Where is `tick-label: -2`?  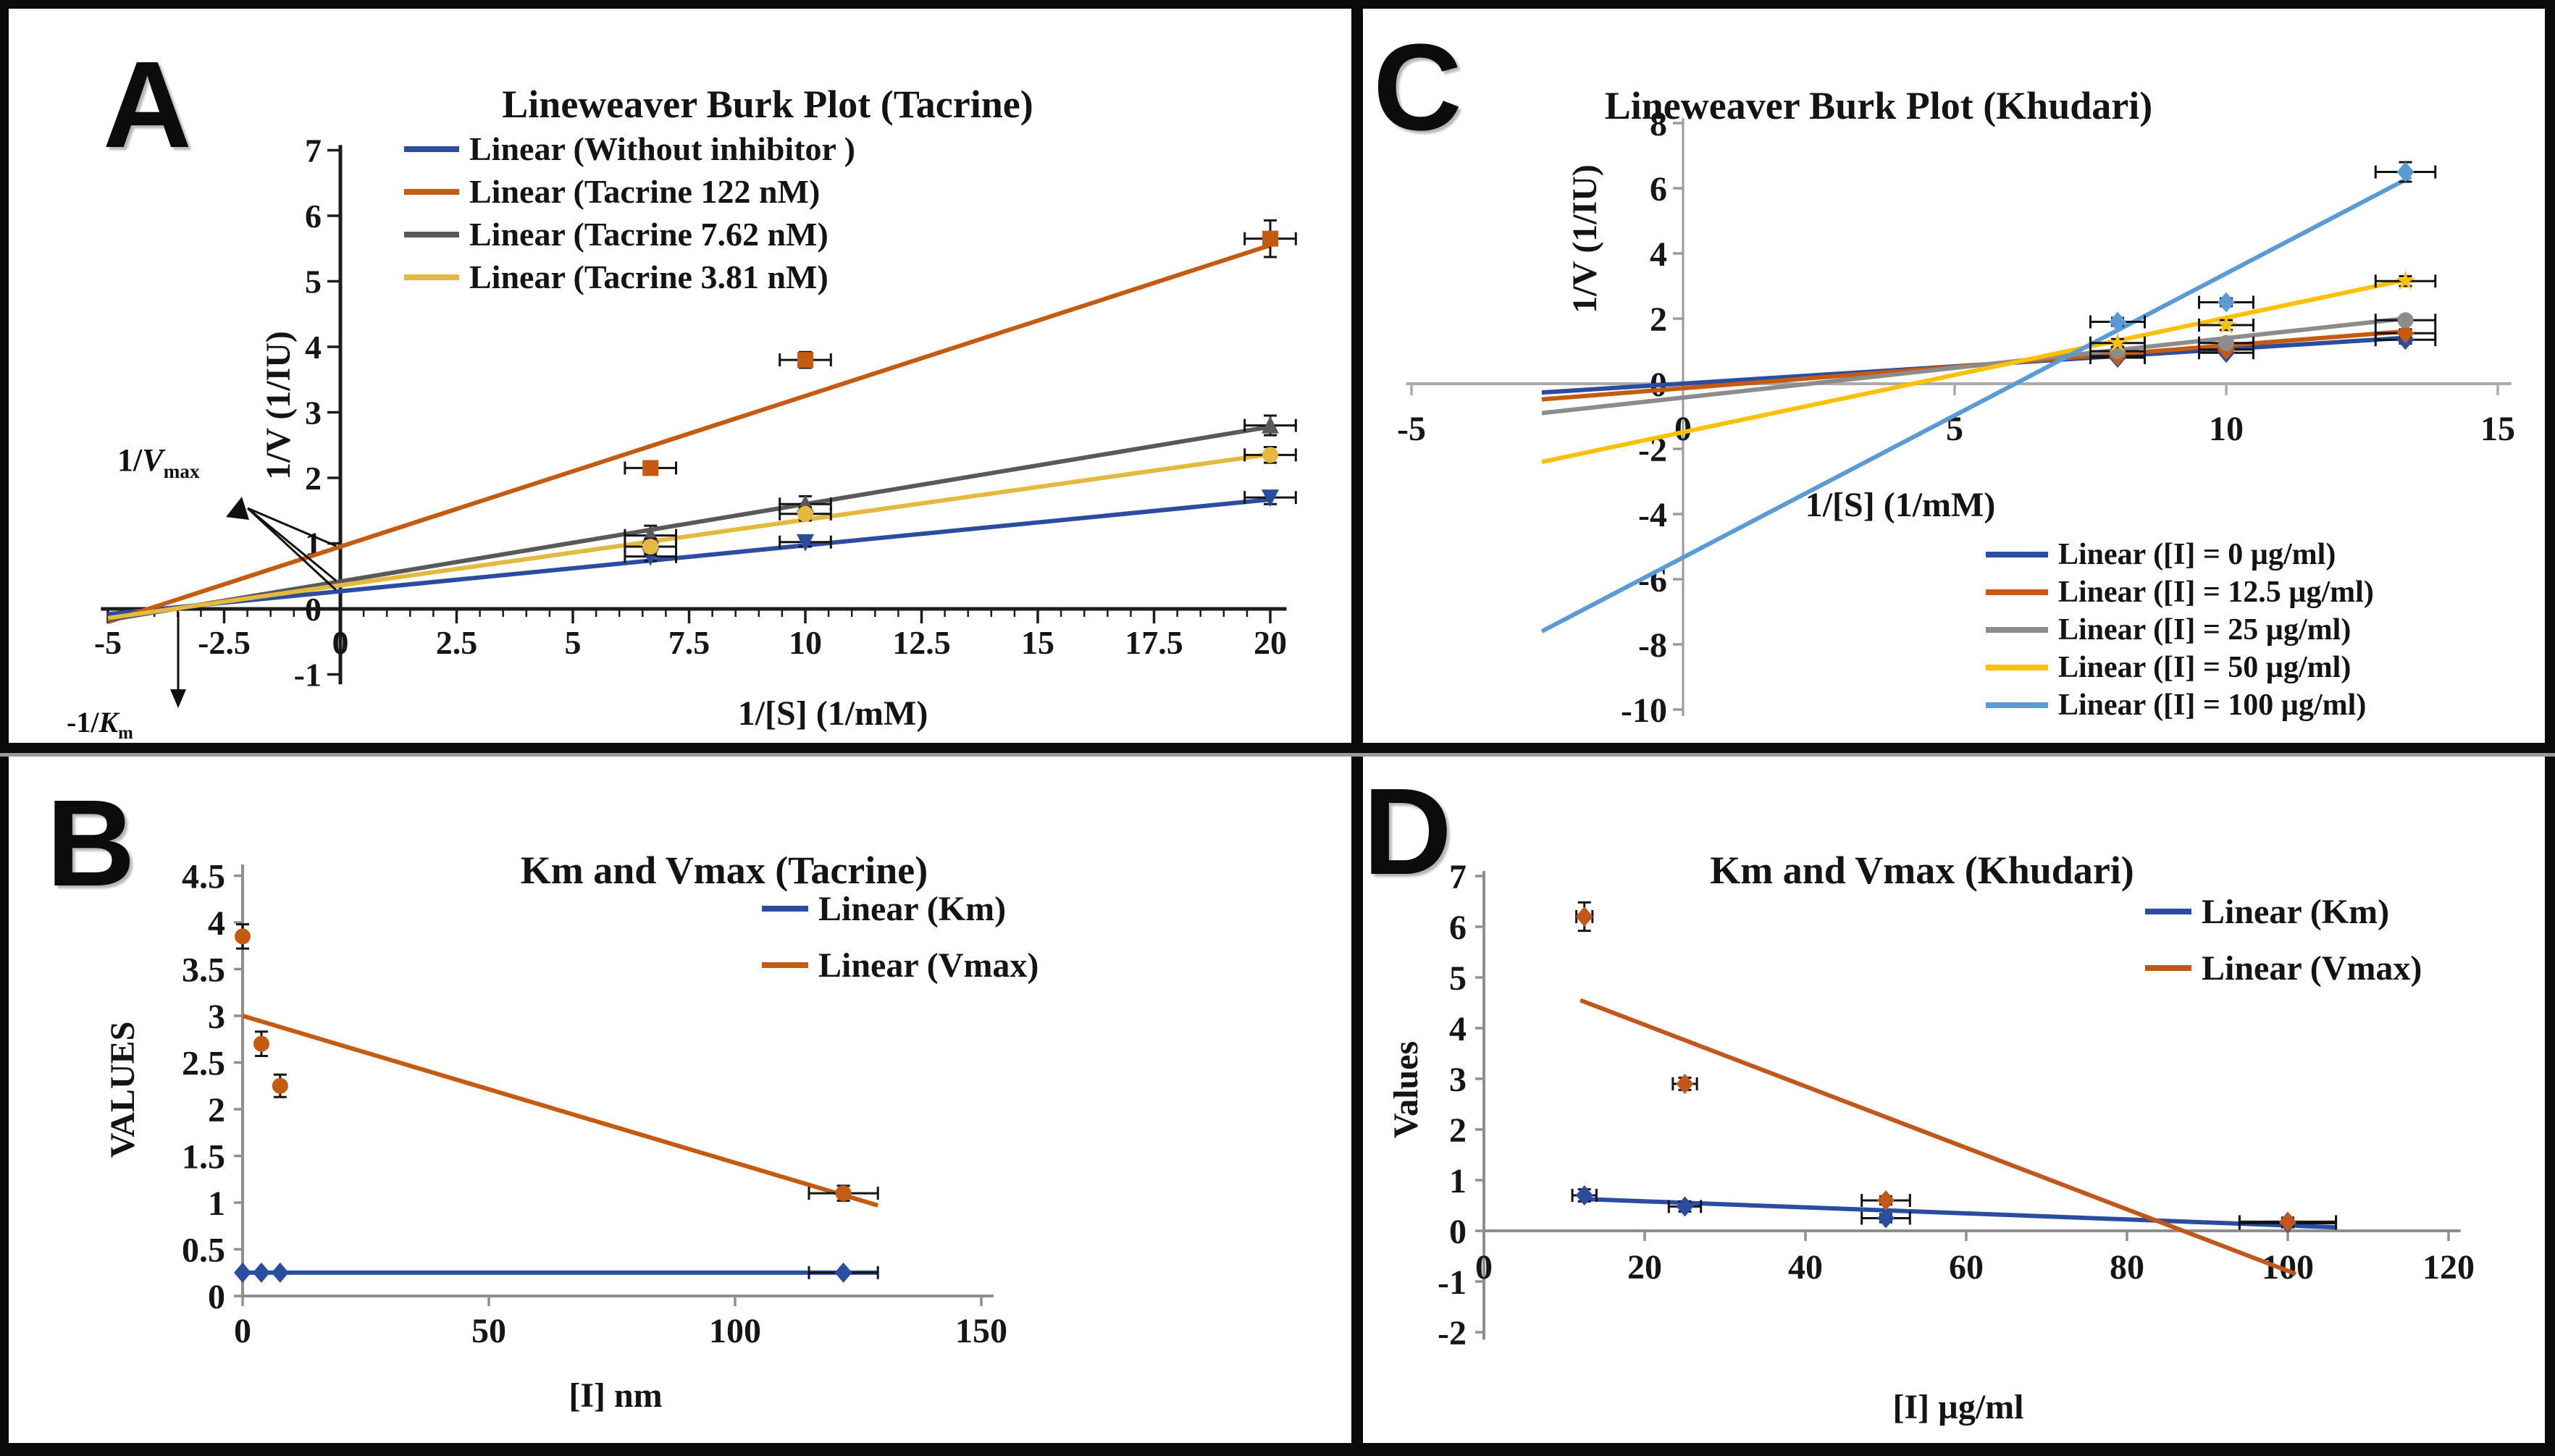
tick-label: -2 is located at coordinates (1452, 1333).